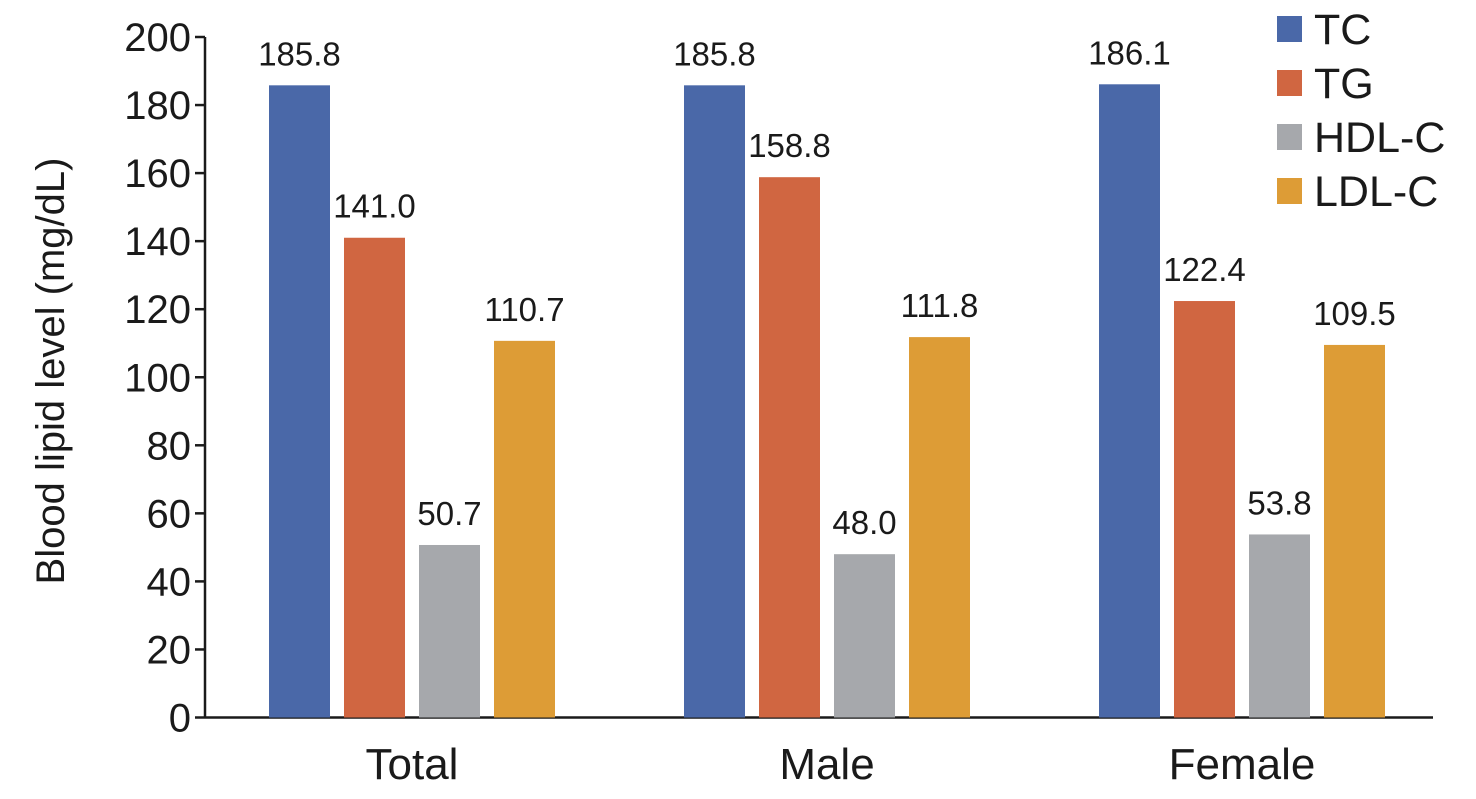 Image resolution: width=1476 pixels, height=799 pixels. Describe the element at coordinates (169, 514) in the screenshot. I see `y-tick-label: 60` at that location.